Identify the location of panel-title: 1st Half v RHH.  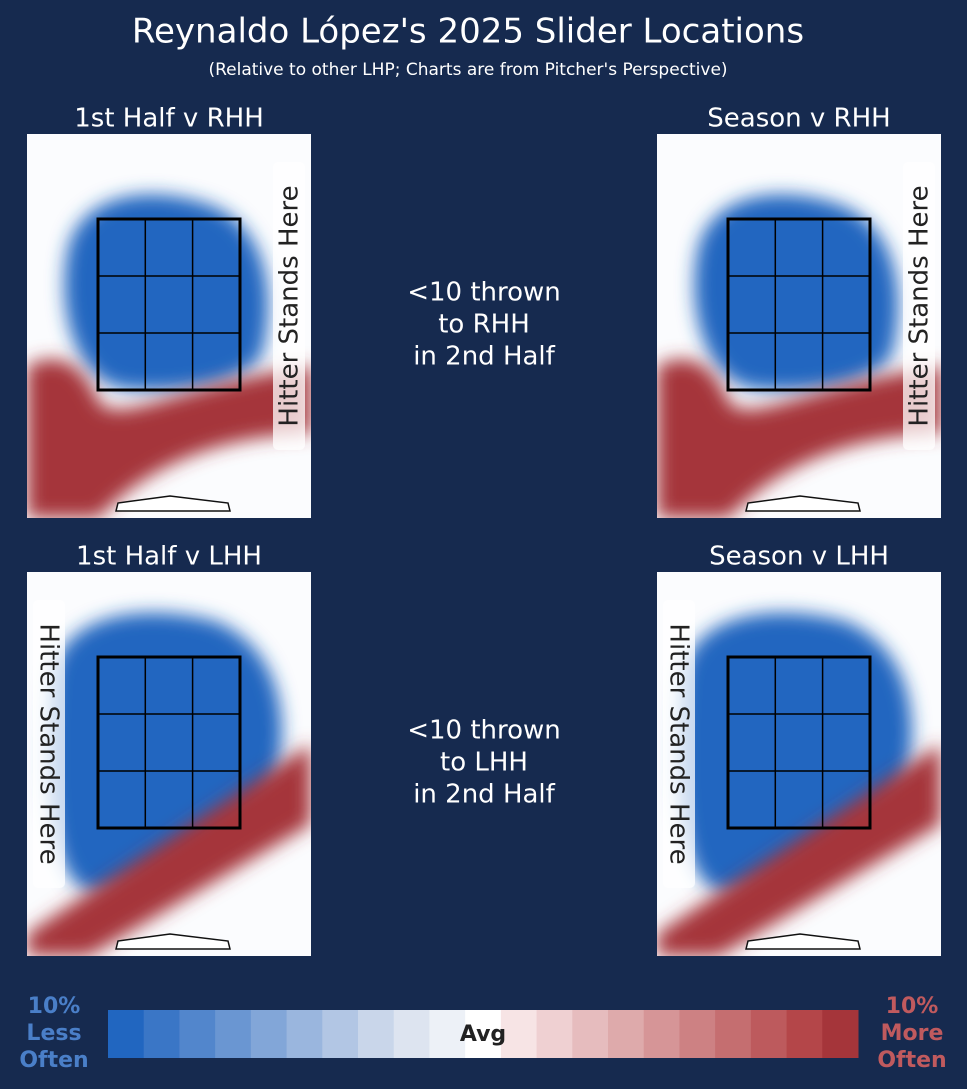
(169, 119).